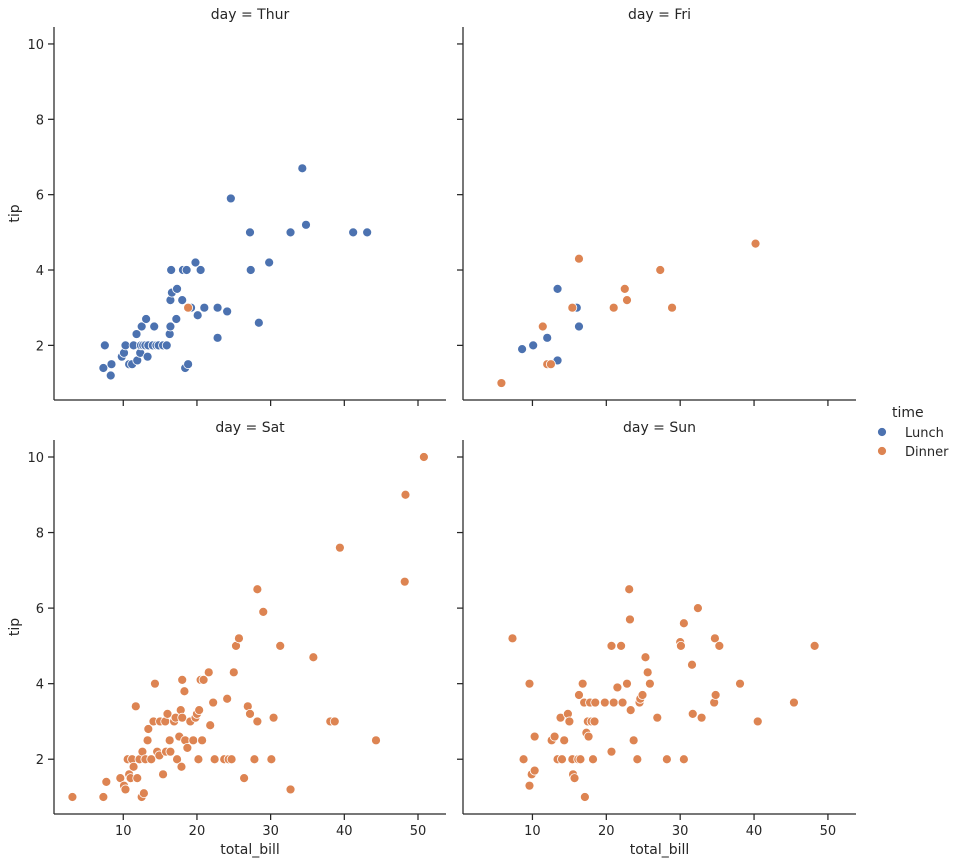  What do you see at coordinates (754, 831) in the screenshot?
I see `x-tick-label: 40` at bounding box center [754, 831].